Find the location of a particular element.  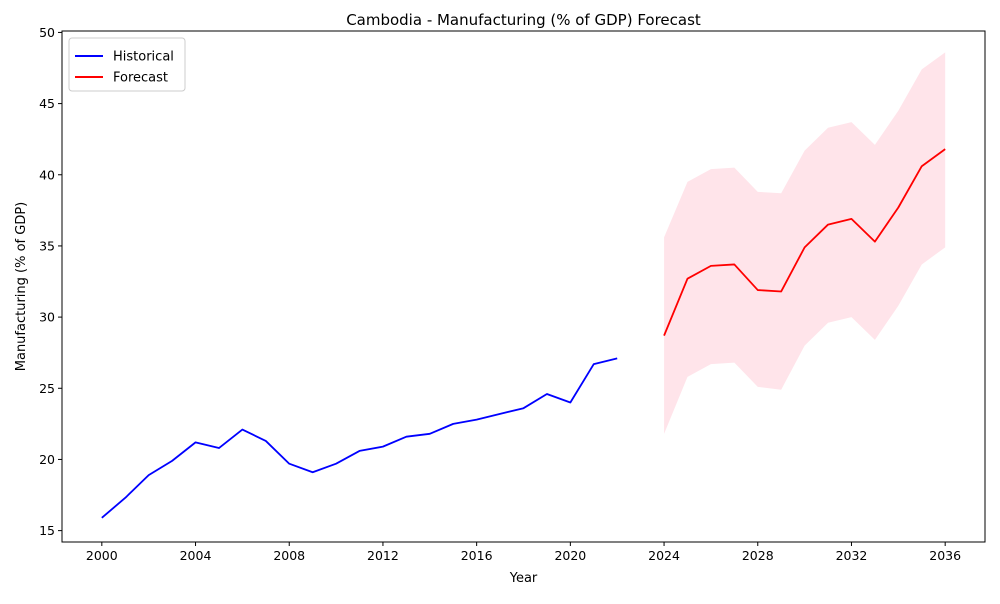

y-axis-title: Manufacturing (% of GDP) is located at coordinates (21, 286).